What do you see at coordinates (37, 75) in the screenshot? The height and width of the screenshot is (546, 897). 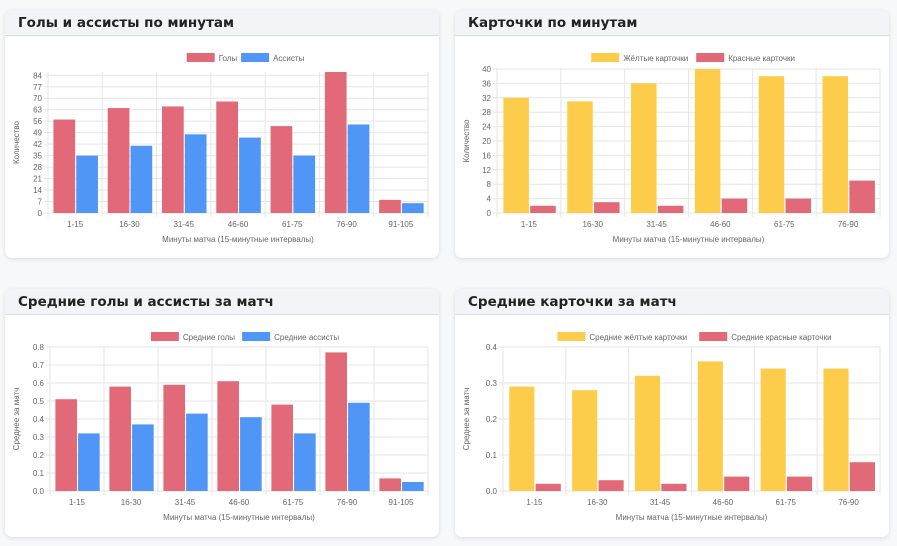 I see `y-tick-label: 84` at bounding box center [37, 75].